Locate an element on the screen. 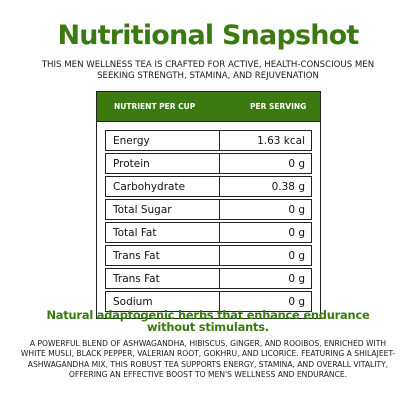 The width and height of the screenshot is (416, 416). table-row: Protein 0 g is located at coordinates (208, 163).